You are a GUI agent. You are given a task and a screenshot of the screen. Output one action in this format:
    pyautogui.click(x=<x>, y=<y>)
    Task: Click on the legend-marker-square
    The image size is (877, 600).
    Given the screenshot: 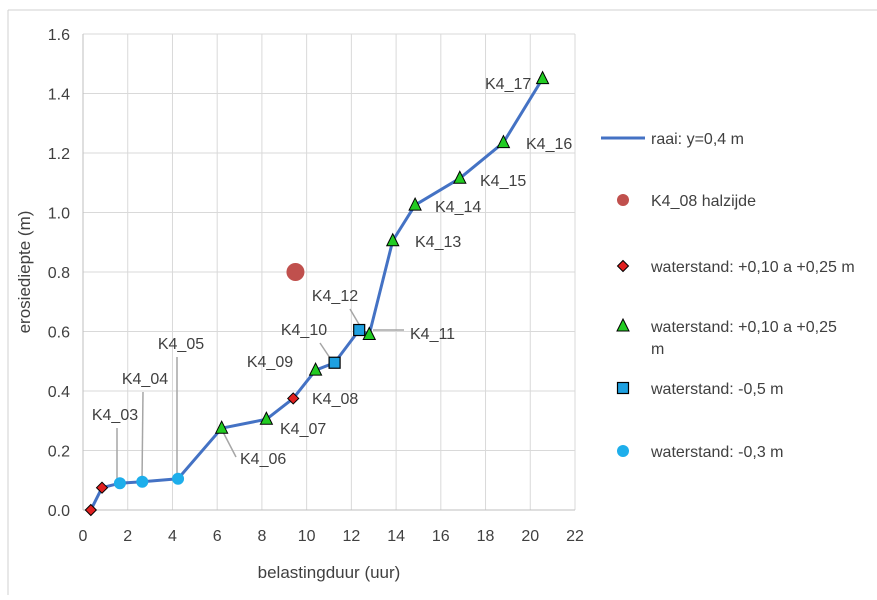 What is the action you would take?
    pyautogui.click(x=623, y=388)
    